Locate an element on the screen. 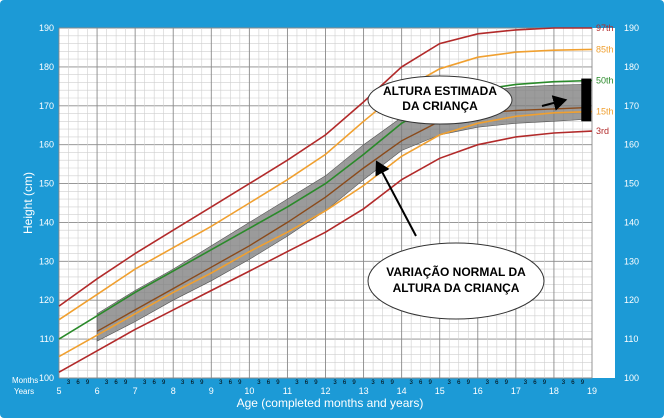 The height and width of the screenshot is (418, 664). y-tick-right: 170 is located at coordinates (631, 106).